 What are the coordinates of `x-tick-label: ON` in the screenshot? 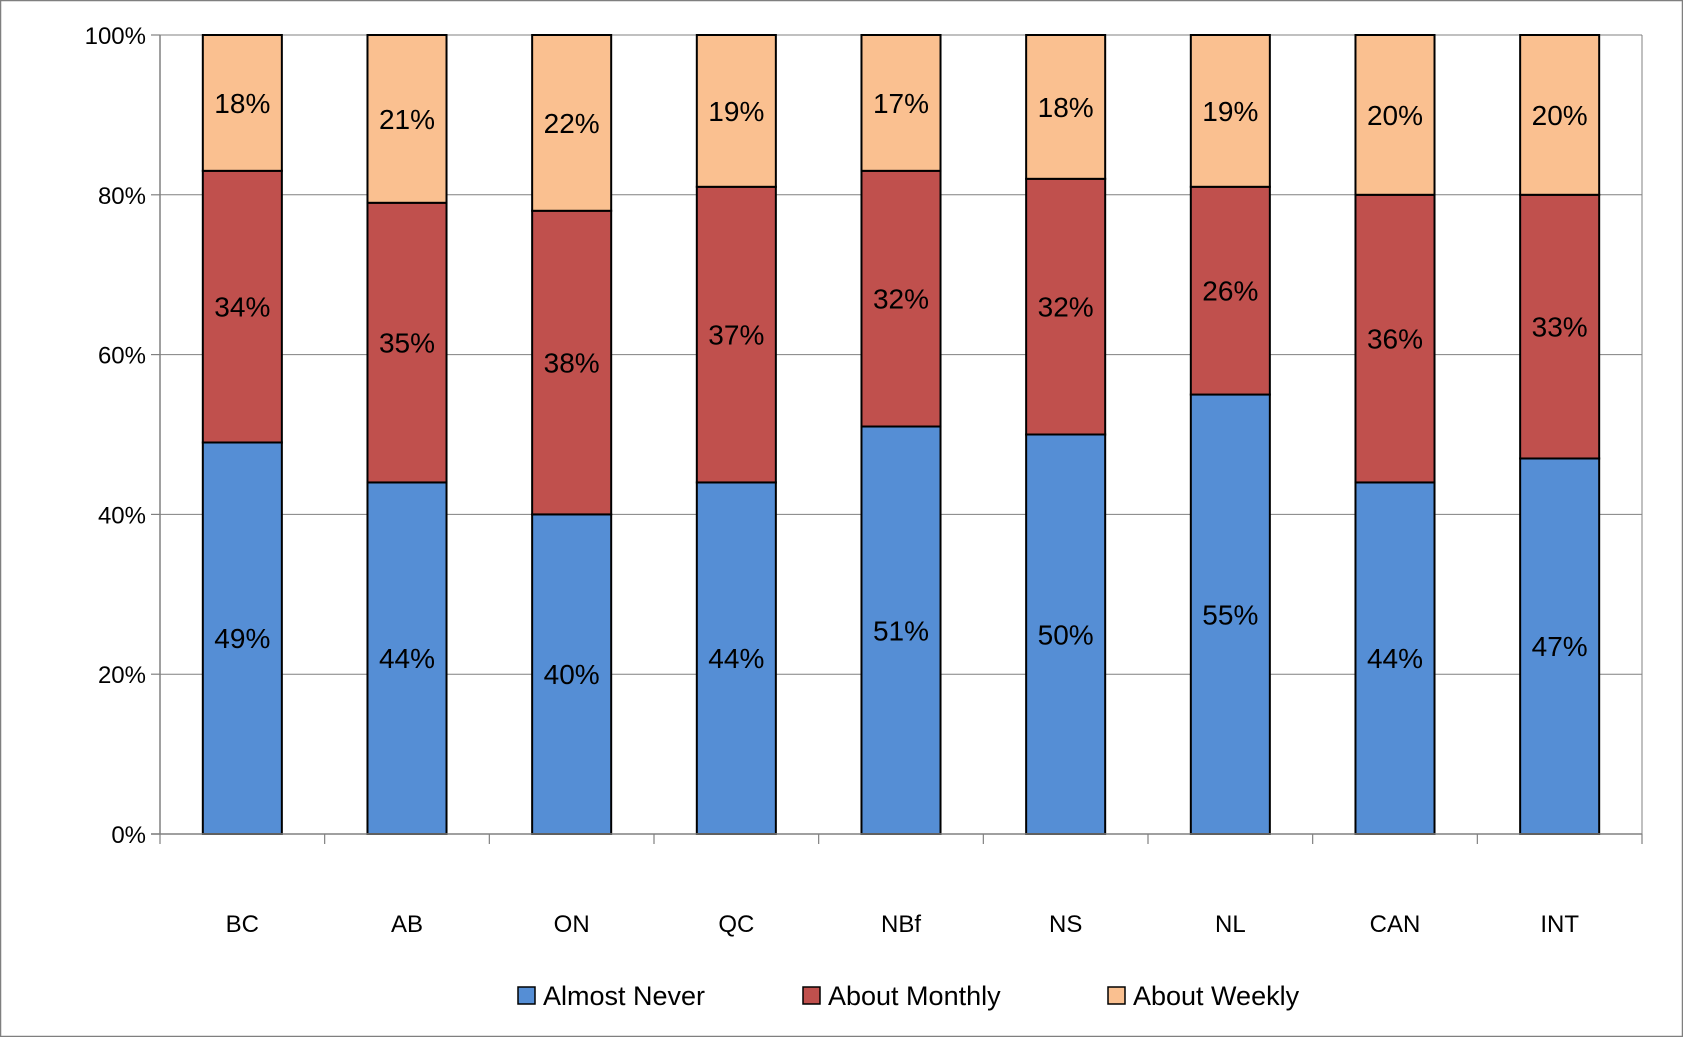 It's located at (572, 924).